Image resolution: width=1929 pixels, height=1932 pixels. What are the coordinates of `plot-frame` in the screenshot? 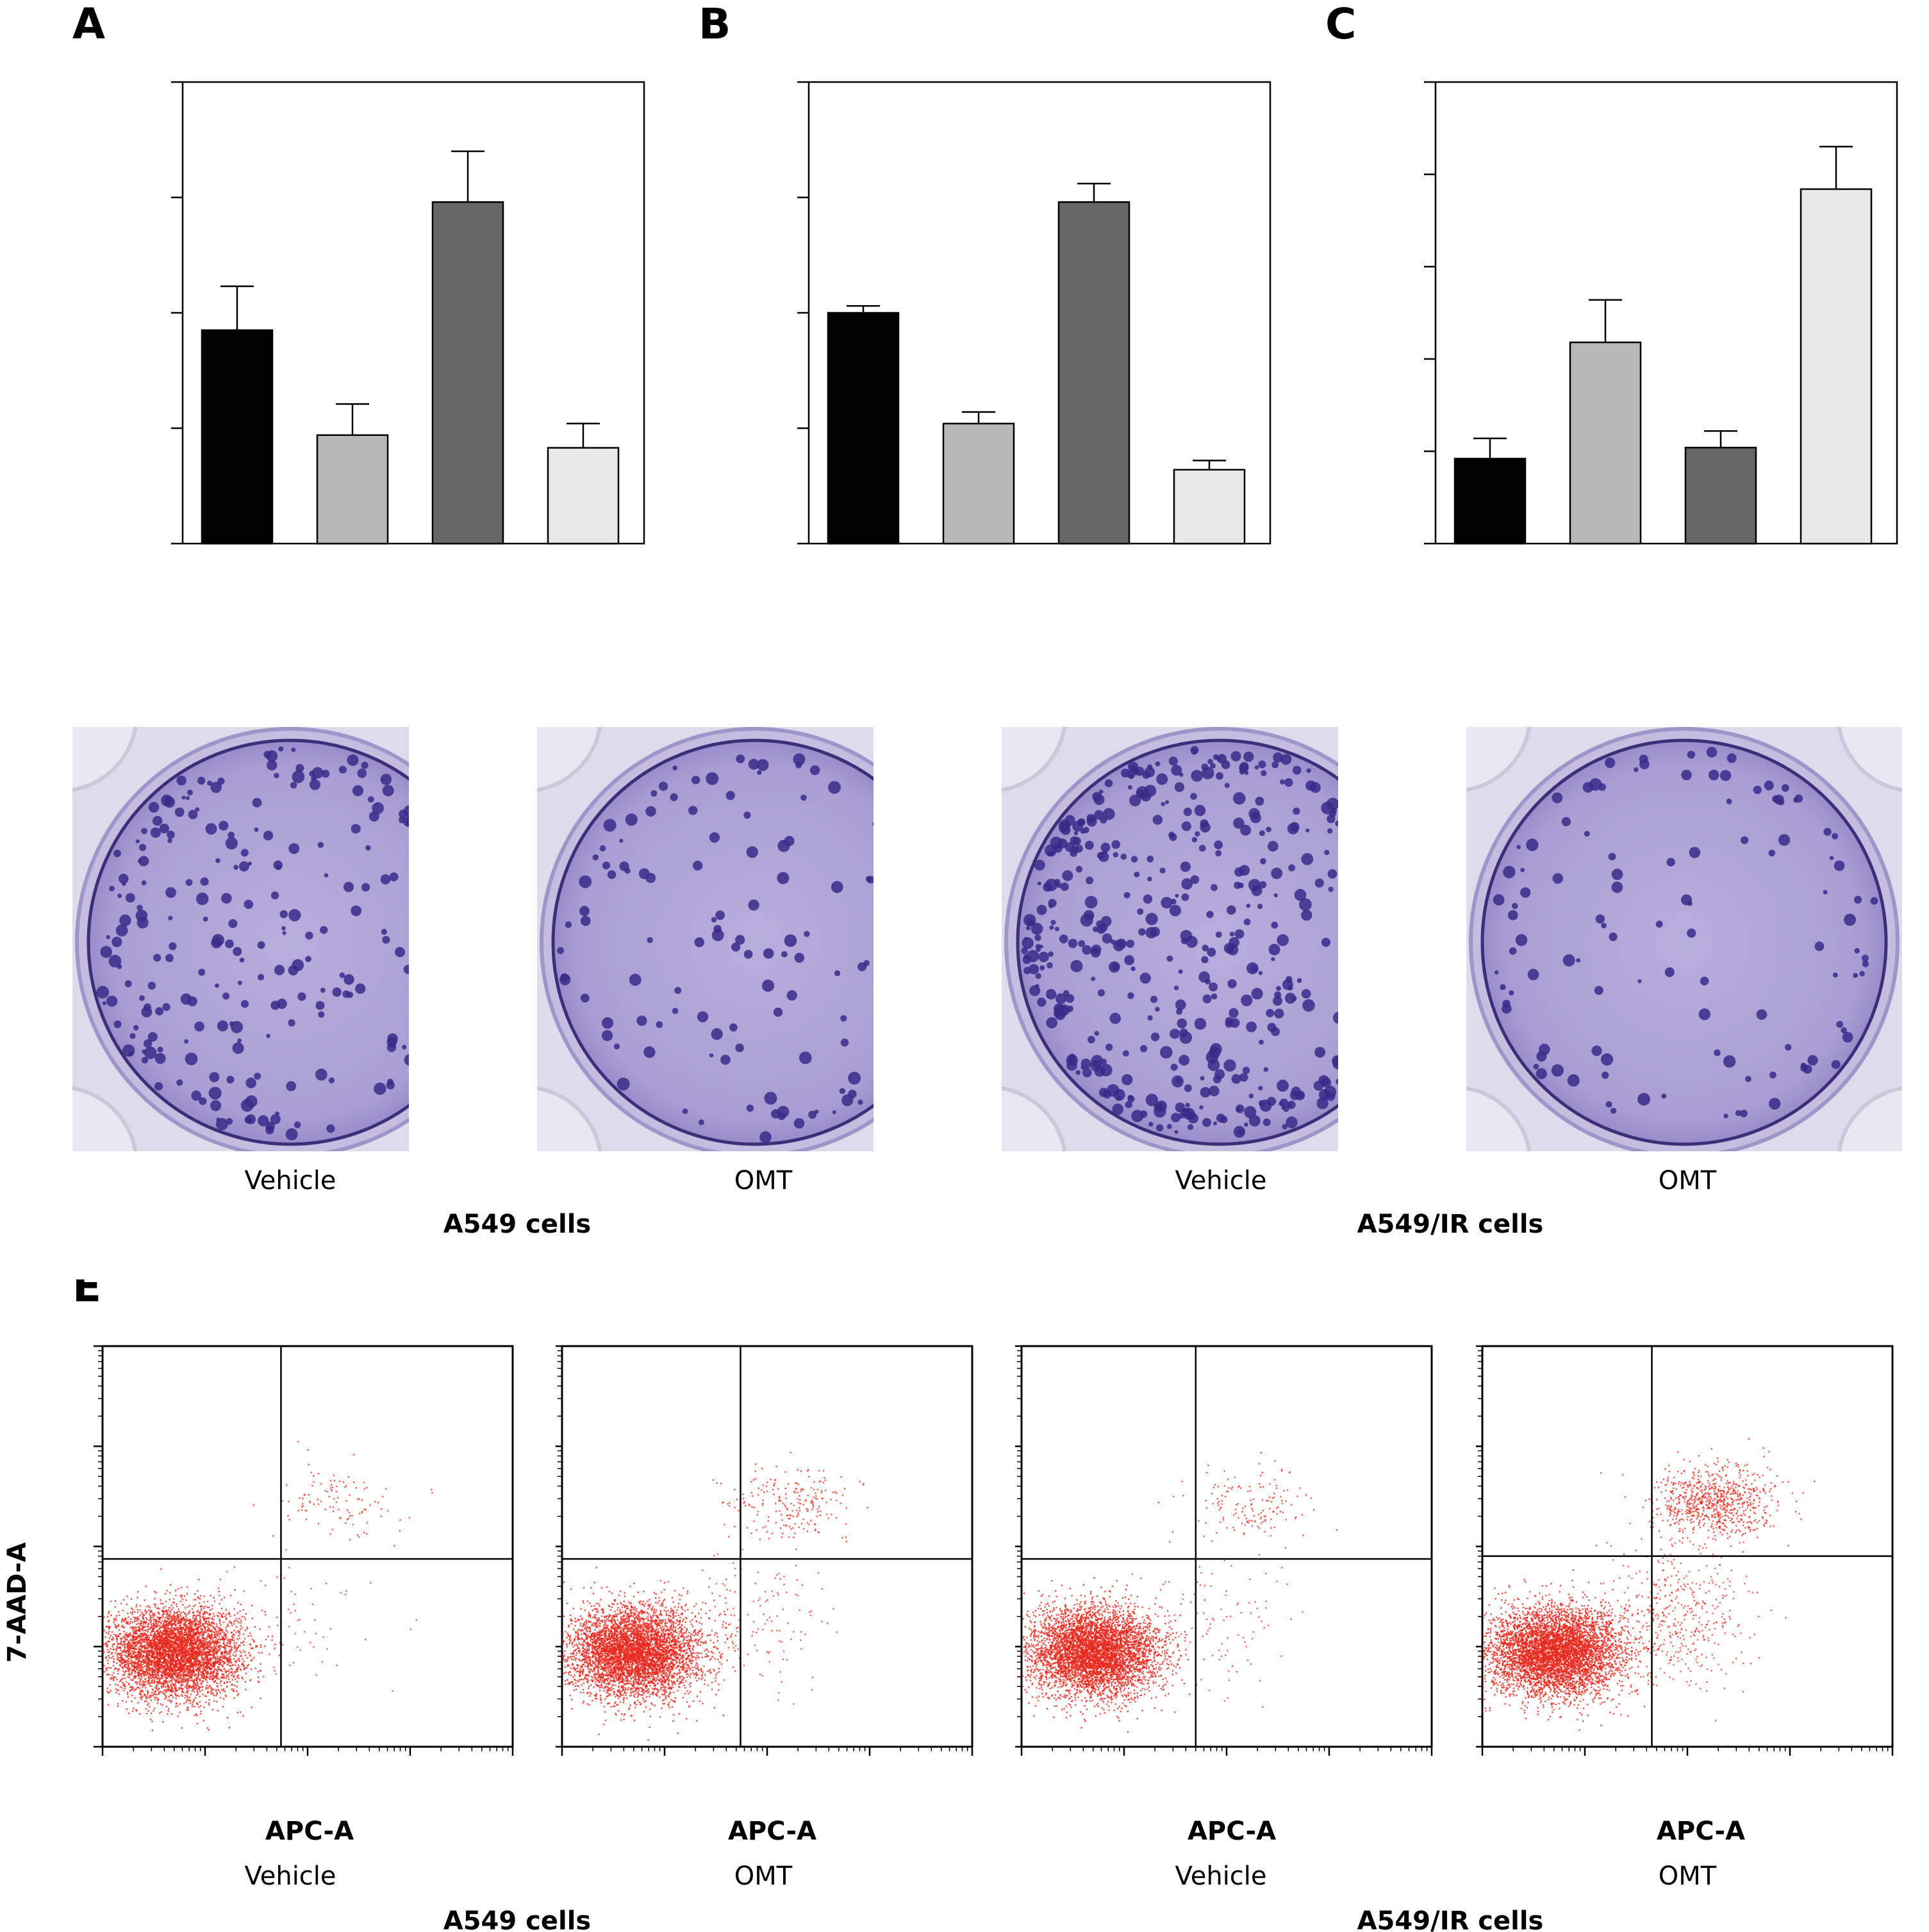 It's located at (1666, 313).